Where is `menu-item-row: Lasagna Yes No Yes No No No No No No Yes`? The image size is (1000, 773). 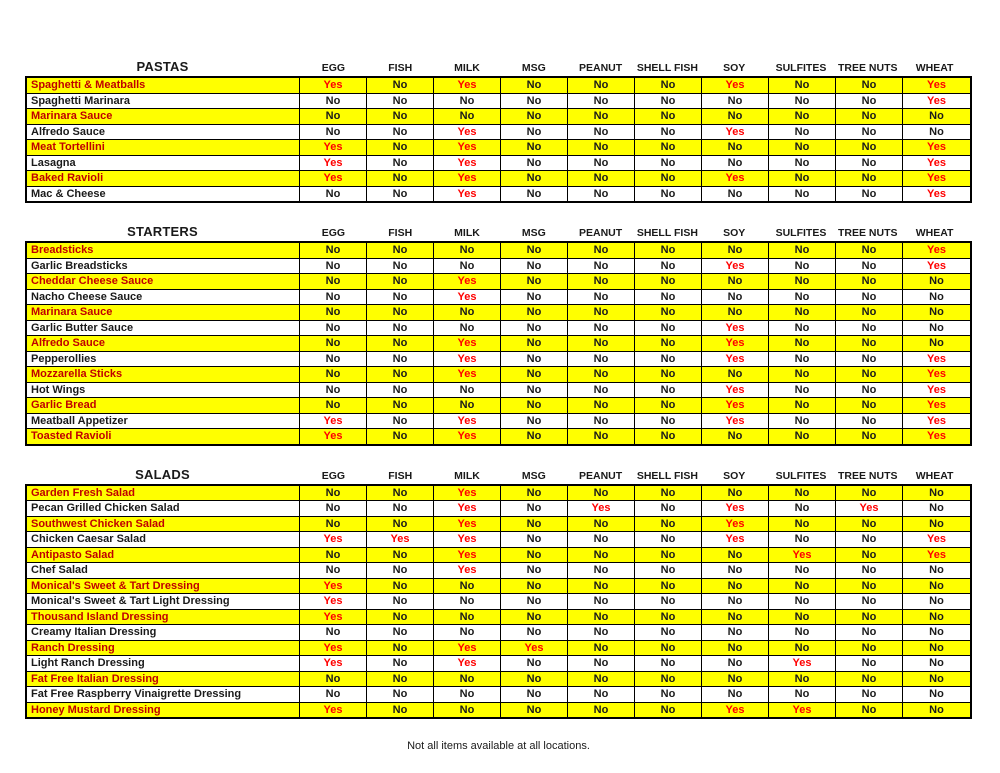
menu-item-row: Lasagna Yes No Yes No No No No No No Yes is located at coordinates (498, 163).